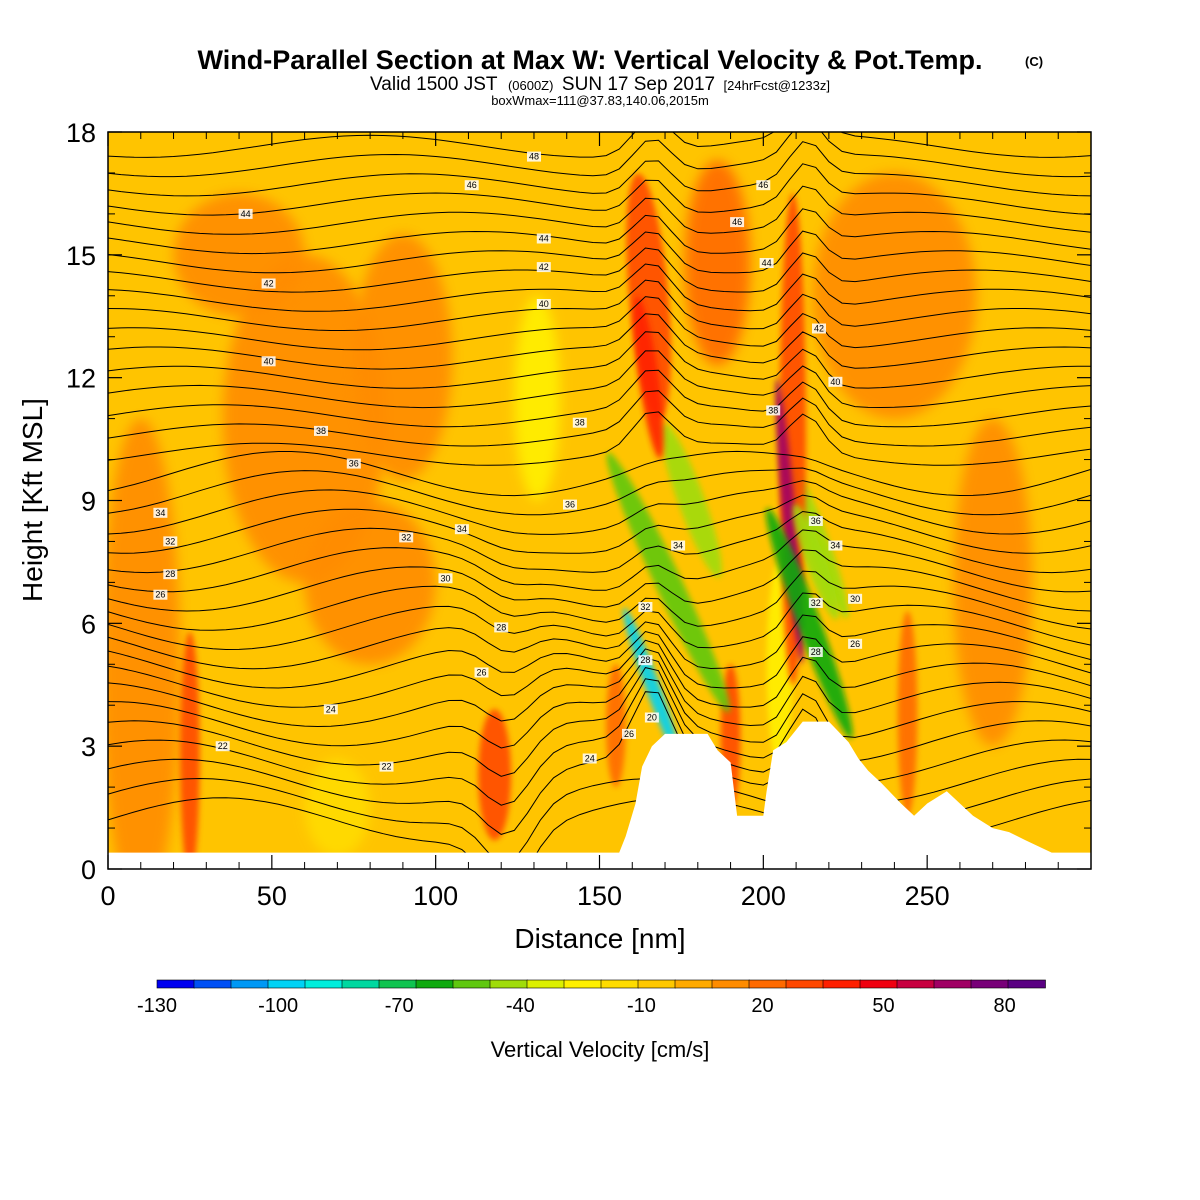 This screenshot has height=1200, width=1200. I want to click on contour-label: 42, so click(268, 283).